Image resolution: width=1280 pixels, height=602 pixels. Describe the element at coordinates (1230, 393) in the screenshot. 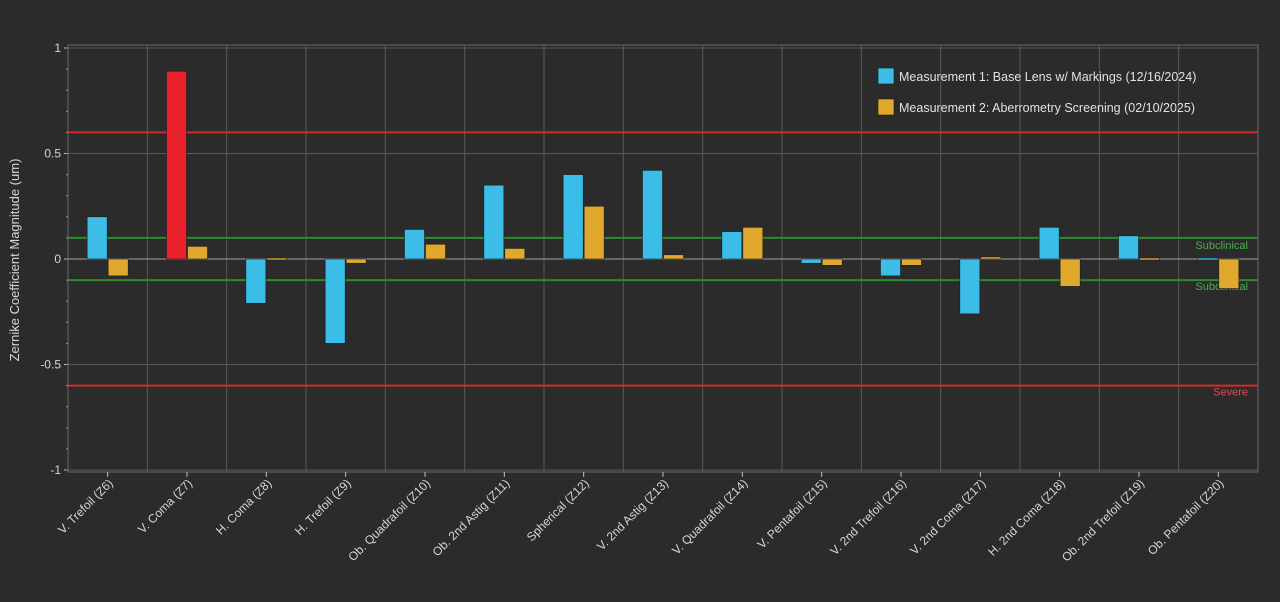

I see `threshold-label: Severe` at that location.